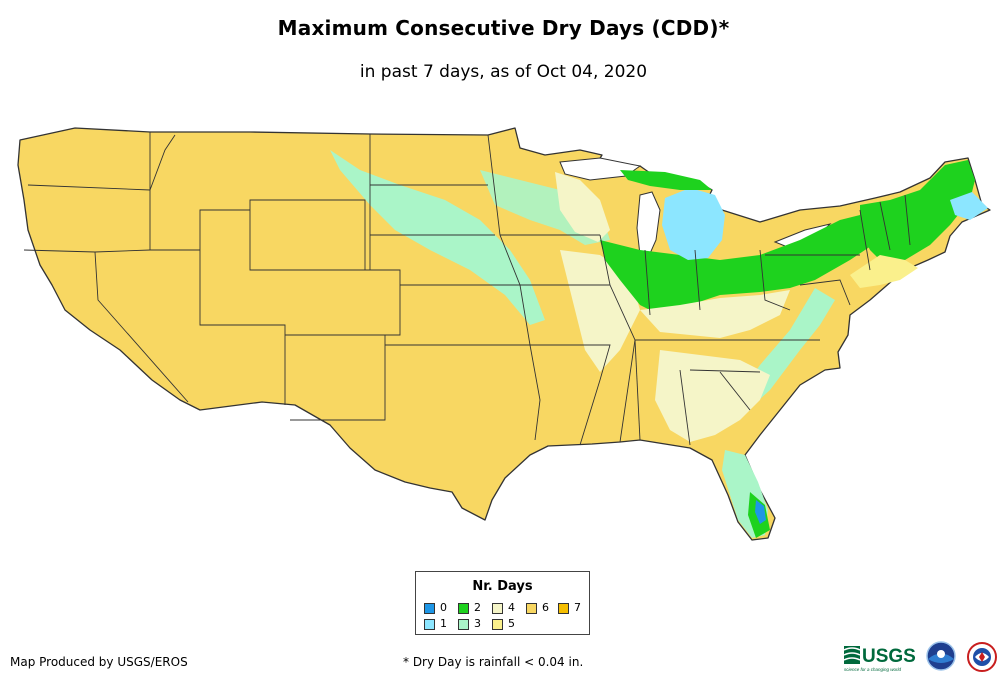 The height and width of the screenshot is (691, 1007). What do you see at coordinates (511, 607) in the screenshot?
I see `legend-label-4: 4` at bounding box center [511, 607].